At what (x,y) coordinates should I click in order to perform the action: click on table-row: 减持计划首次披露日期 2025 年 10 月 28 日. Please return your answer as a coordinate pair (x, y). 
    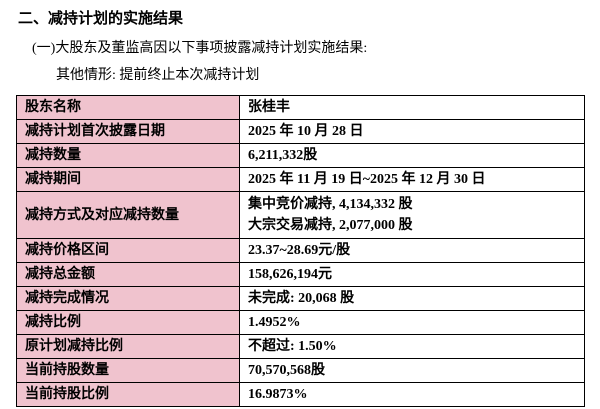
    Looking at the image, I should click on (300, 131).